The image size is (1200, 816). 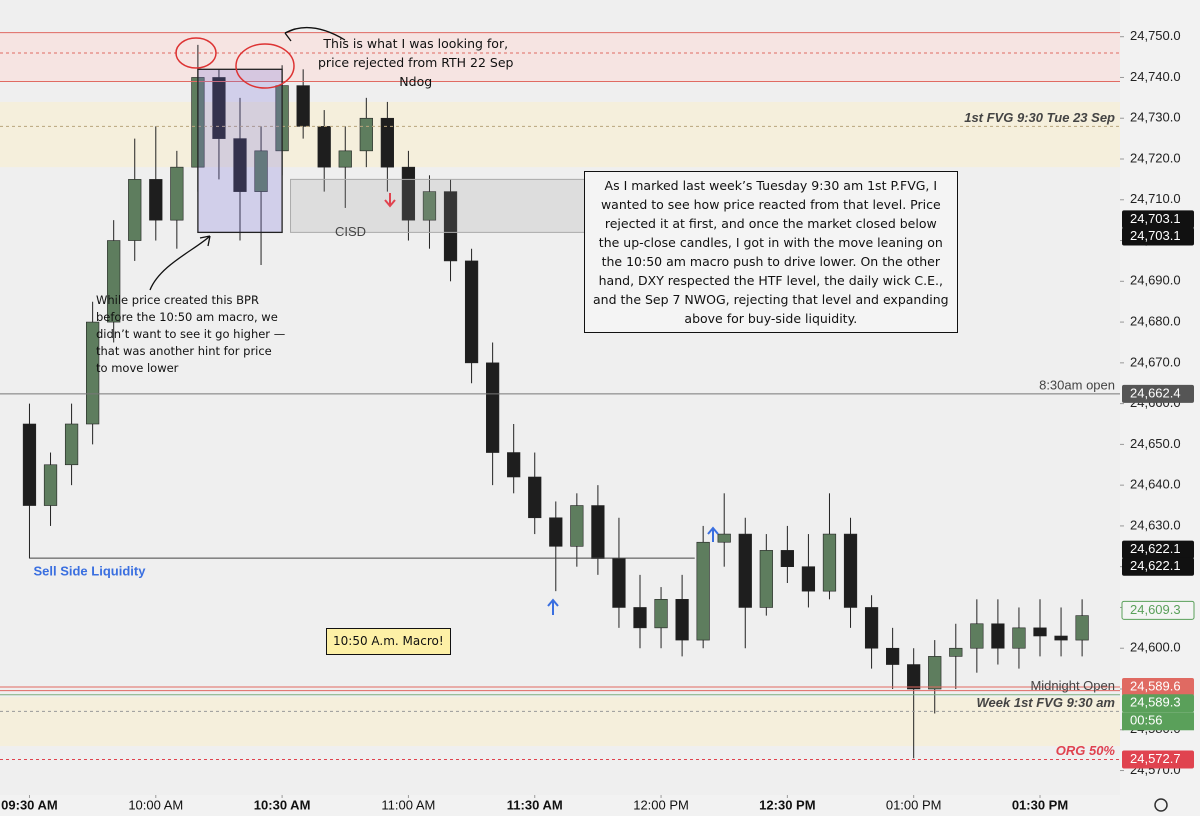 I want to click on macro-label: 10:50 A.m. Macro!, so click(x=388, y=641).